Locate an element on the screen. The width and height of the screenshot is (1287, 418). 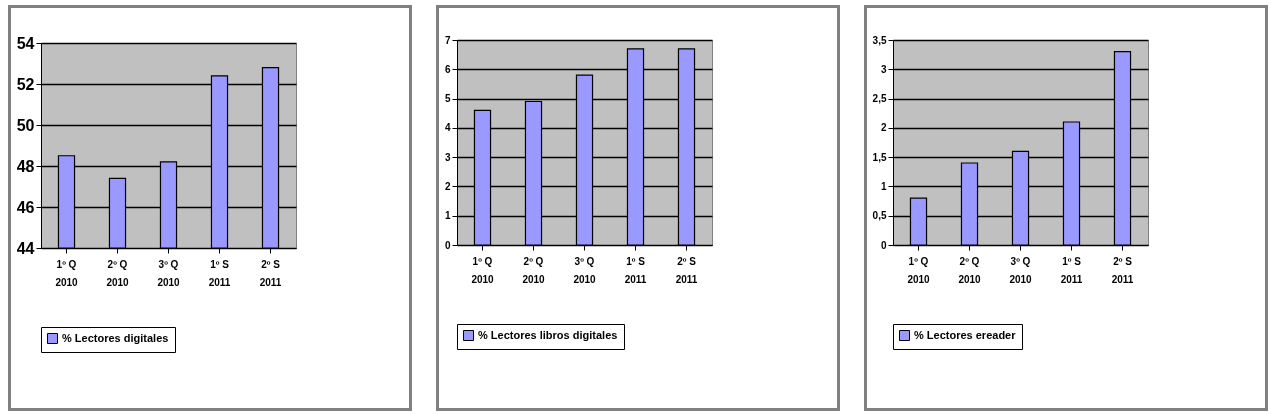
y-tick-label: 4 is located at coordinates (447, 128).